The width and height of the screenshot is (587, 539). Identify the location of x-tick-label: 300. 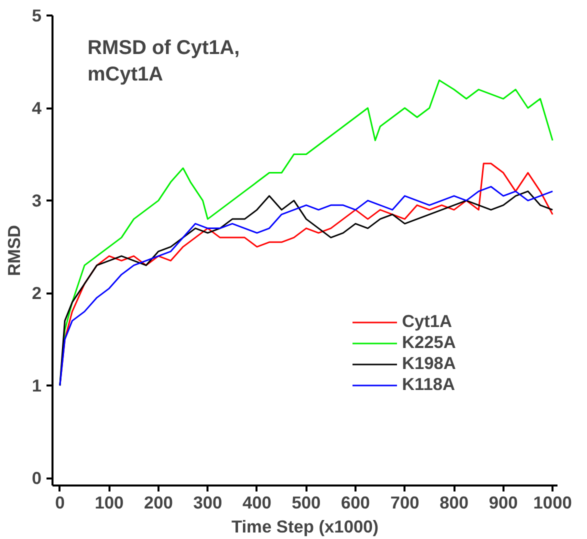
(207, 502).